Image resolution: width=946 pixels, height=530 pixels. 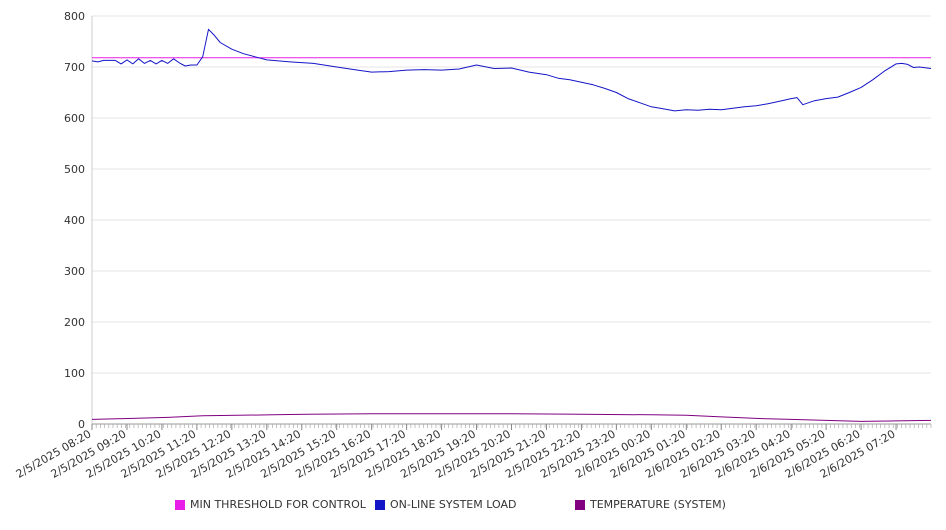 I want to click on legend-swatch-temperature, so click(x=580, y=504).